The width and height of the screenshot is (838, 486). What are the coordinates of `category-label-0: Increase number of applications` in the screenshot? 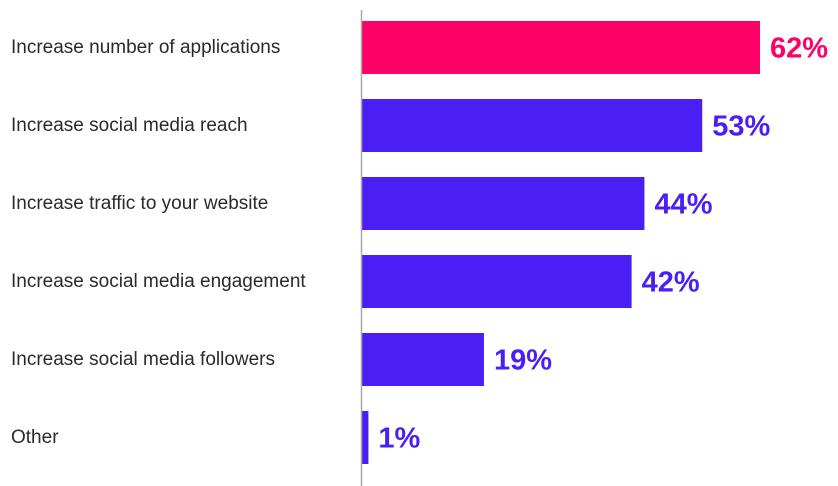 It's located at (145, 47).